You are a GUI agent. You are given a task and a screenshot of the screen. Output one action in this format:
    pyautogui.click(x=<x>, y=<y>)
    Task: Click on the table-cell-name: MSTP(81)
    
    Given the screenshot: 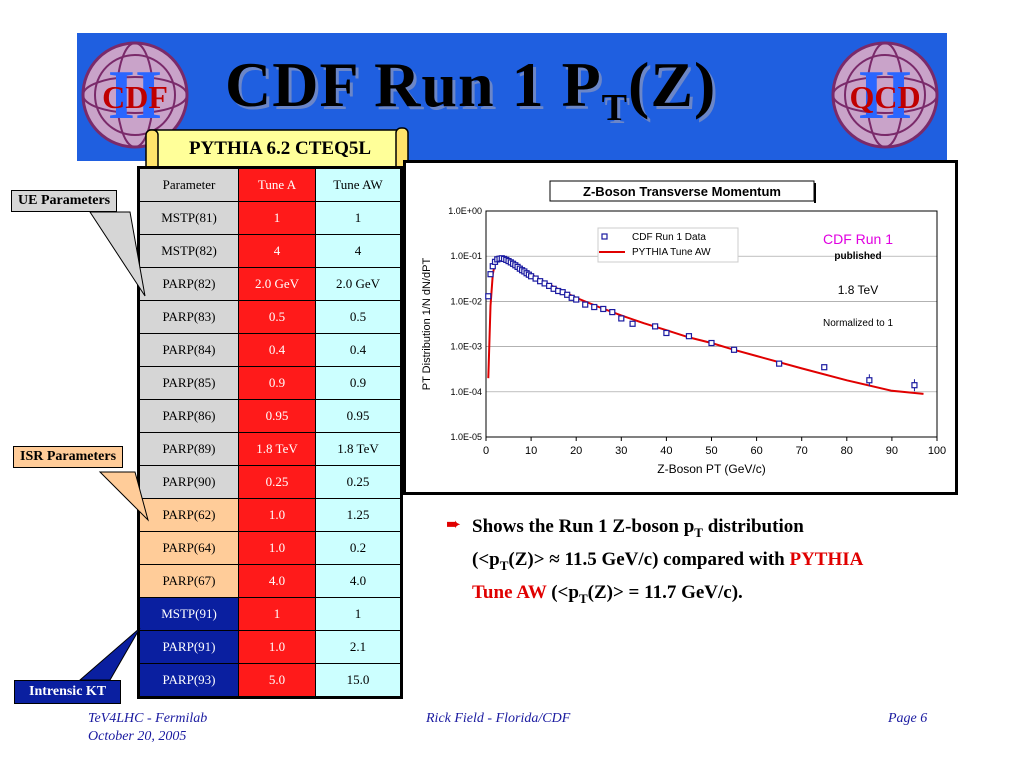 What is the action you would take?
    pyautogui.click(x=188, y=218)
    